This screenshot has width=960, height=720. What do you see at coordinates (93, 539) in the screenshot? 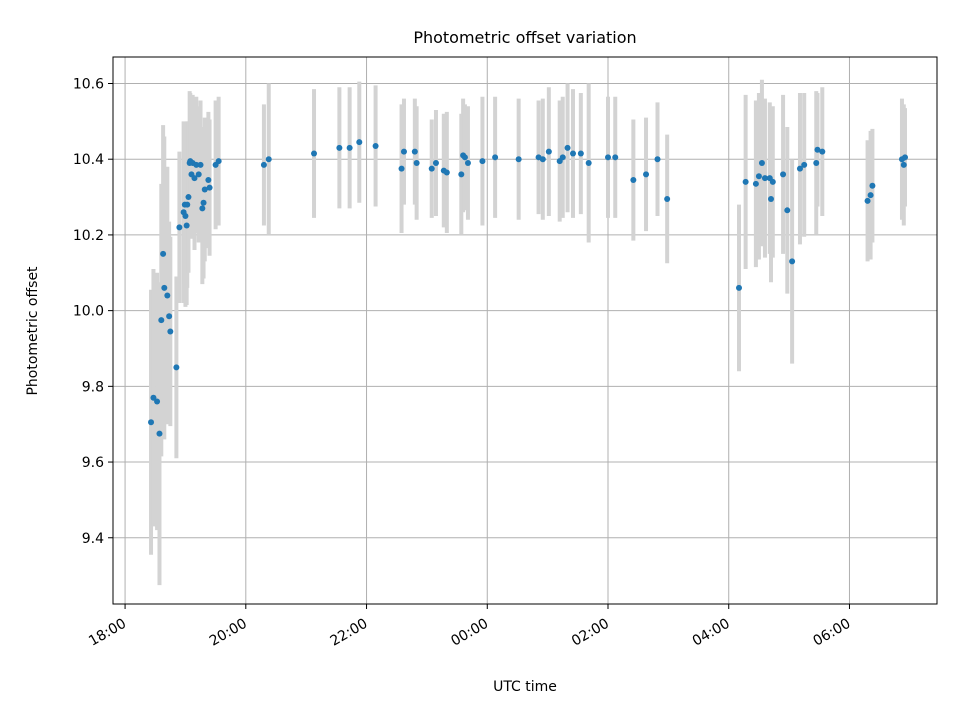
I see `y-tick-label: 9.4` at bounding box center [93, 539].